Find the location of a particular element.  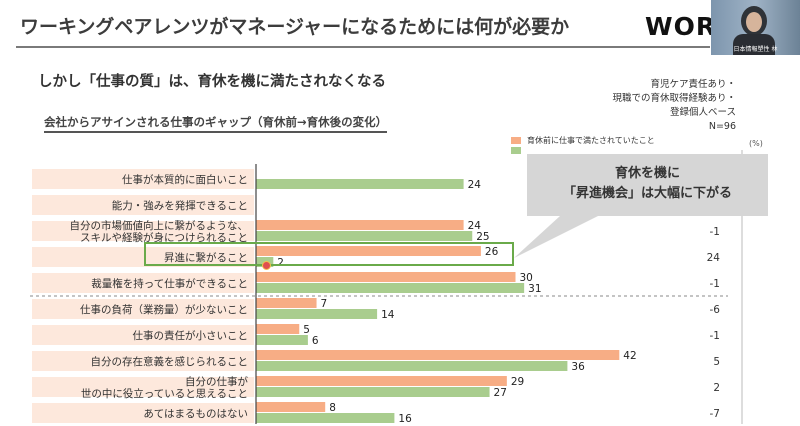

legend-swatch-after is located at coordinates (516, 150).